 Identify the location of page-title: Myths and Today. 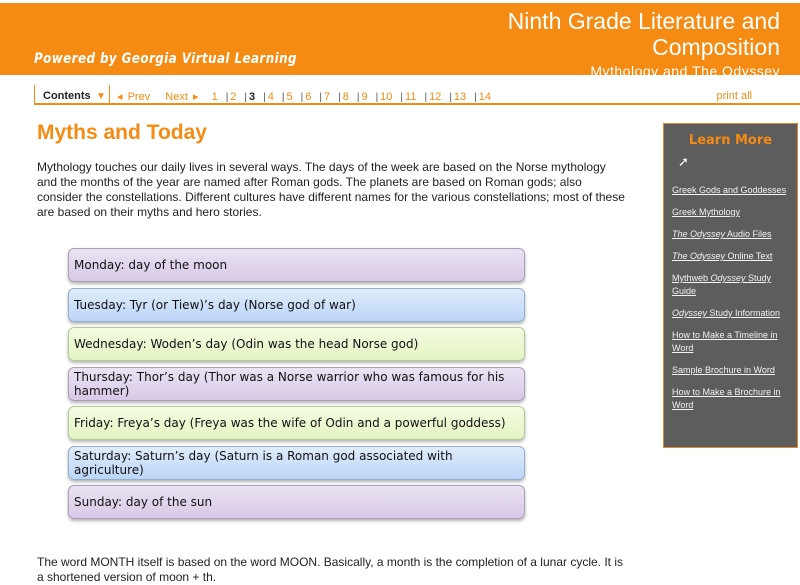
(122, 132).